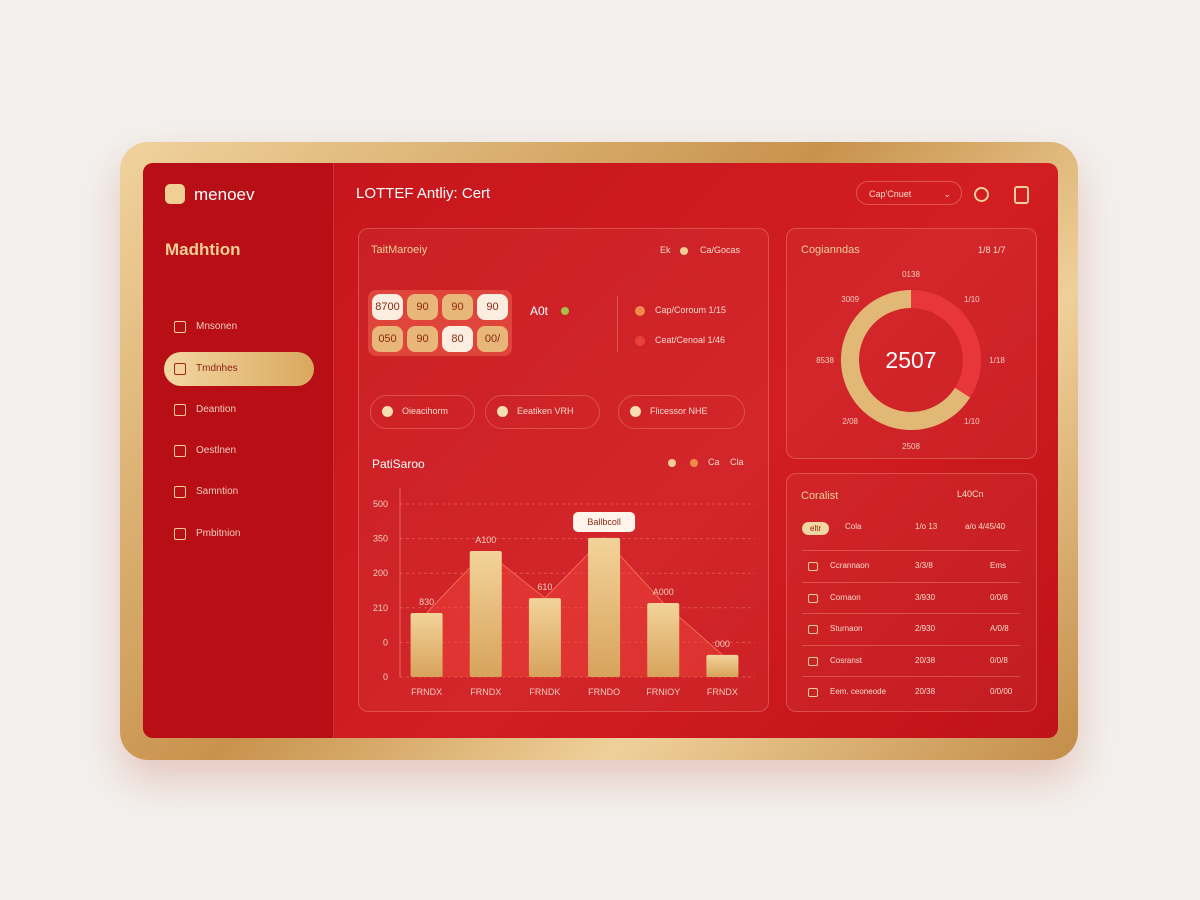 This screenshot has width=1200, height=900. I want to click on x-tick-label: FRNIOY, so click(663, 692).